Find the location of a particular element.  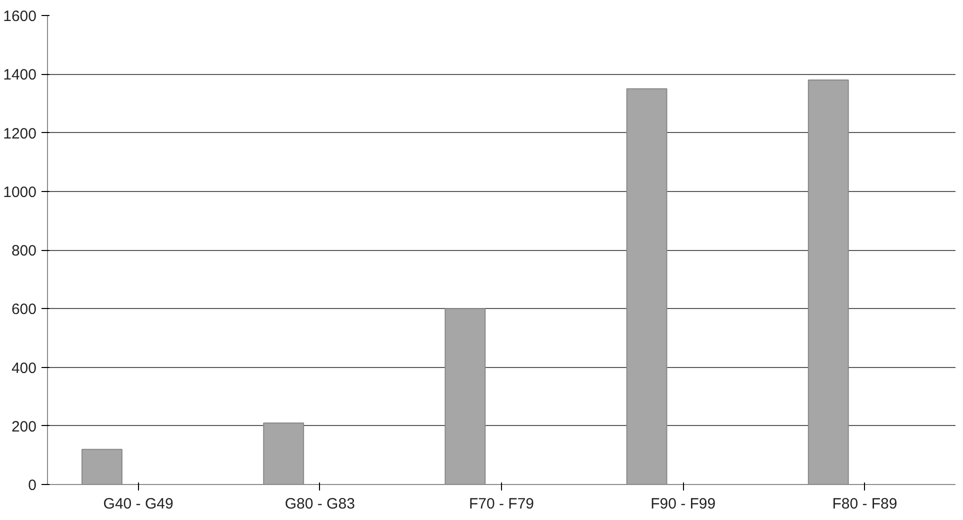

x-tick-label: F80 - F89 is located at coordinates (865, 504).